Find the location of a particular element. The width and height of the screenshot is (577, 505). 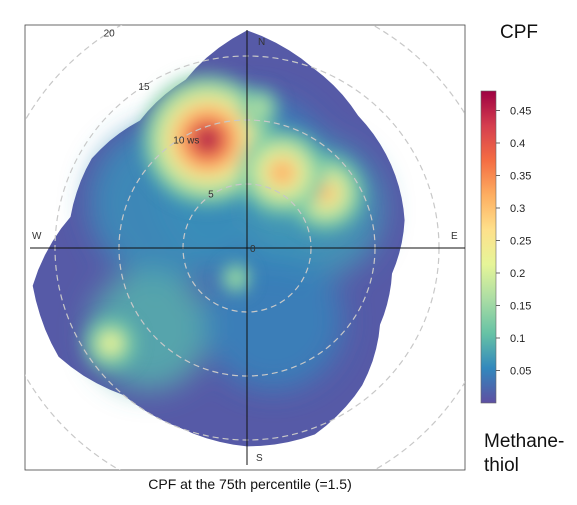

colorbar: 0.05 0.1 0.15 0.2 0.25 0.3 0.35 0.4 0.45 is located at coordinates (505, 247).